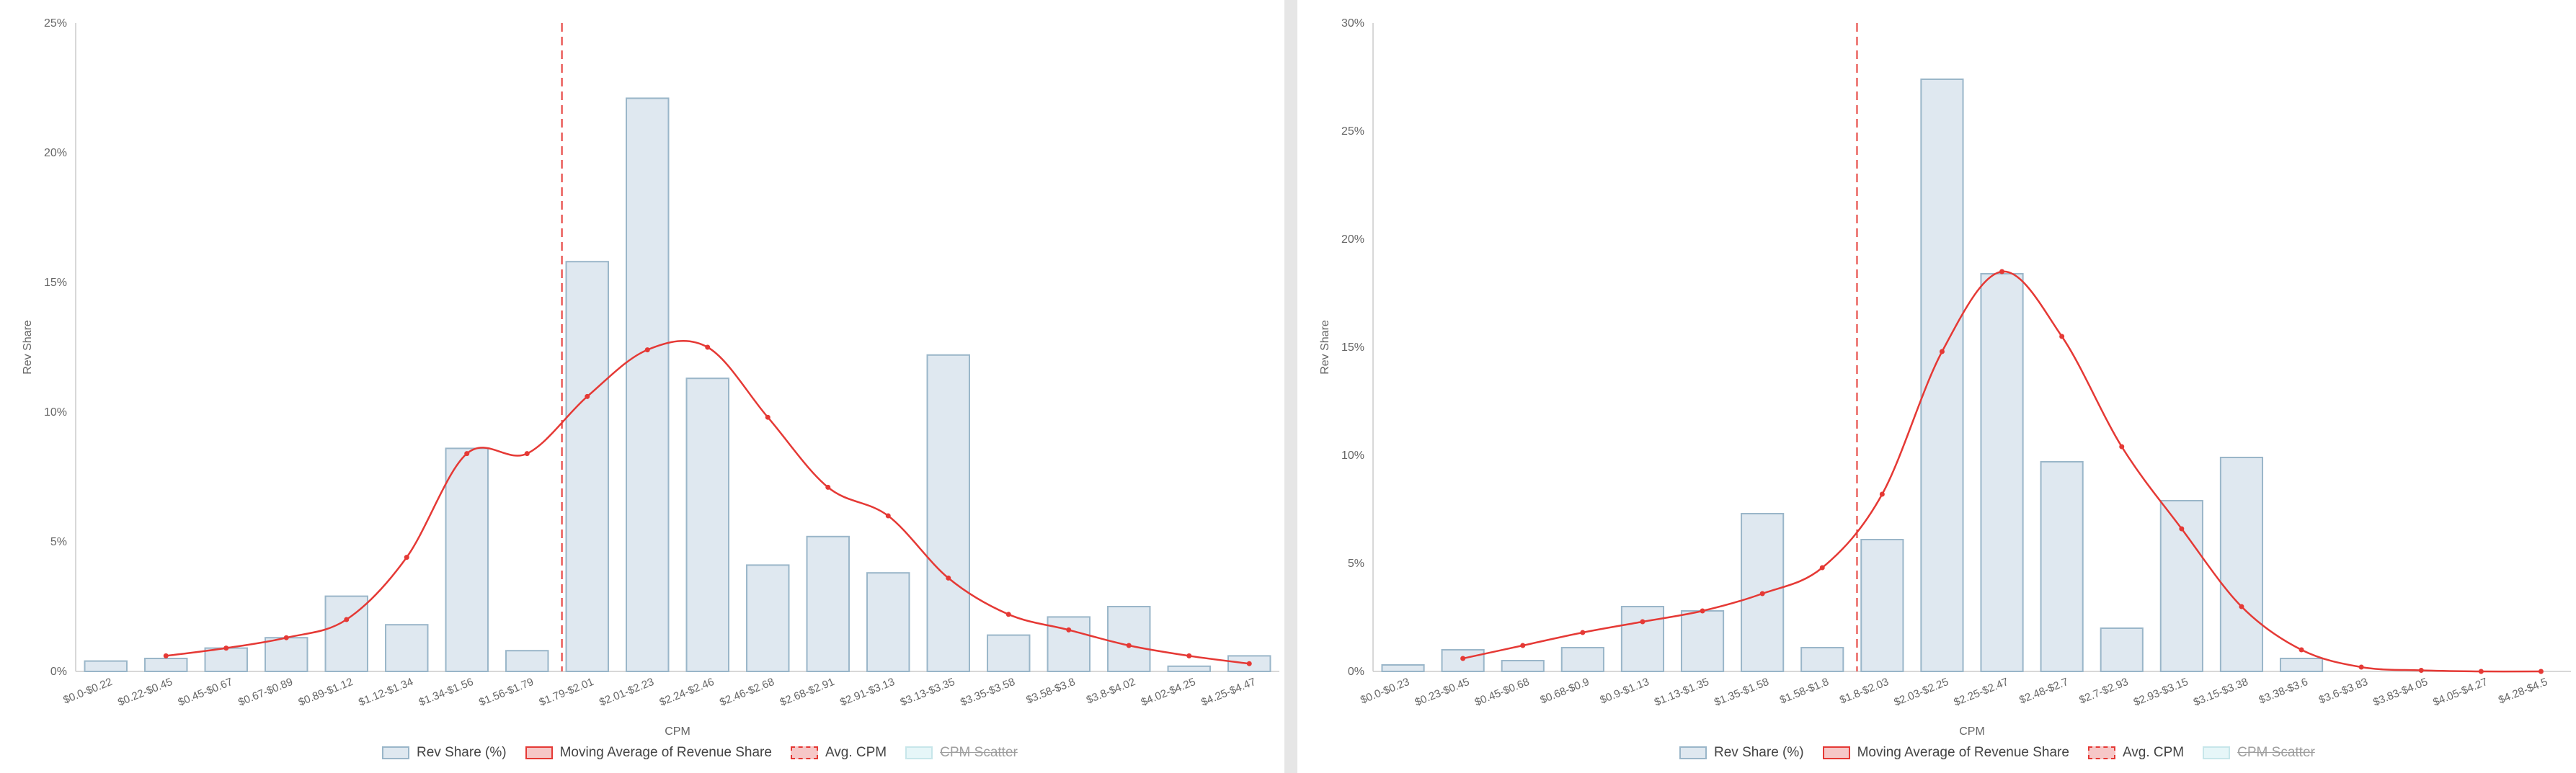 This screenshot has width=2576, height=773. What do you see at coordinates (55, 153) in the screenshot?
I see `y-tick-label: 20%` at bounding box center [55, 153].